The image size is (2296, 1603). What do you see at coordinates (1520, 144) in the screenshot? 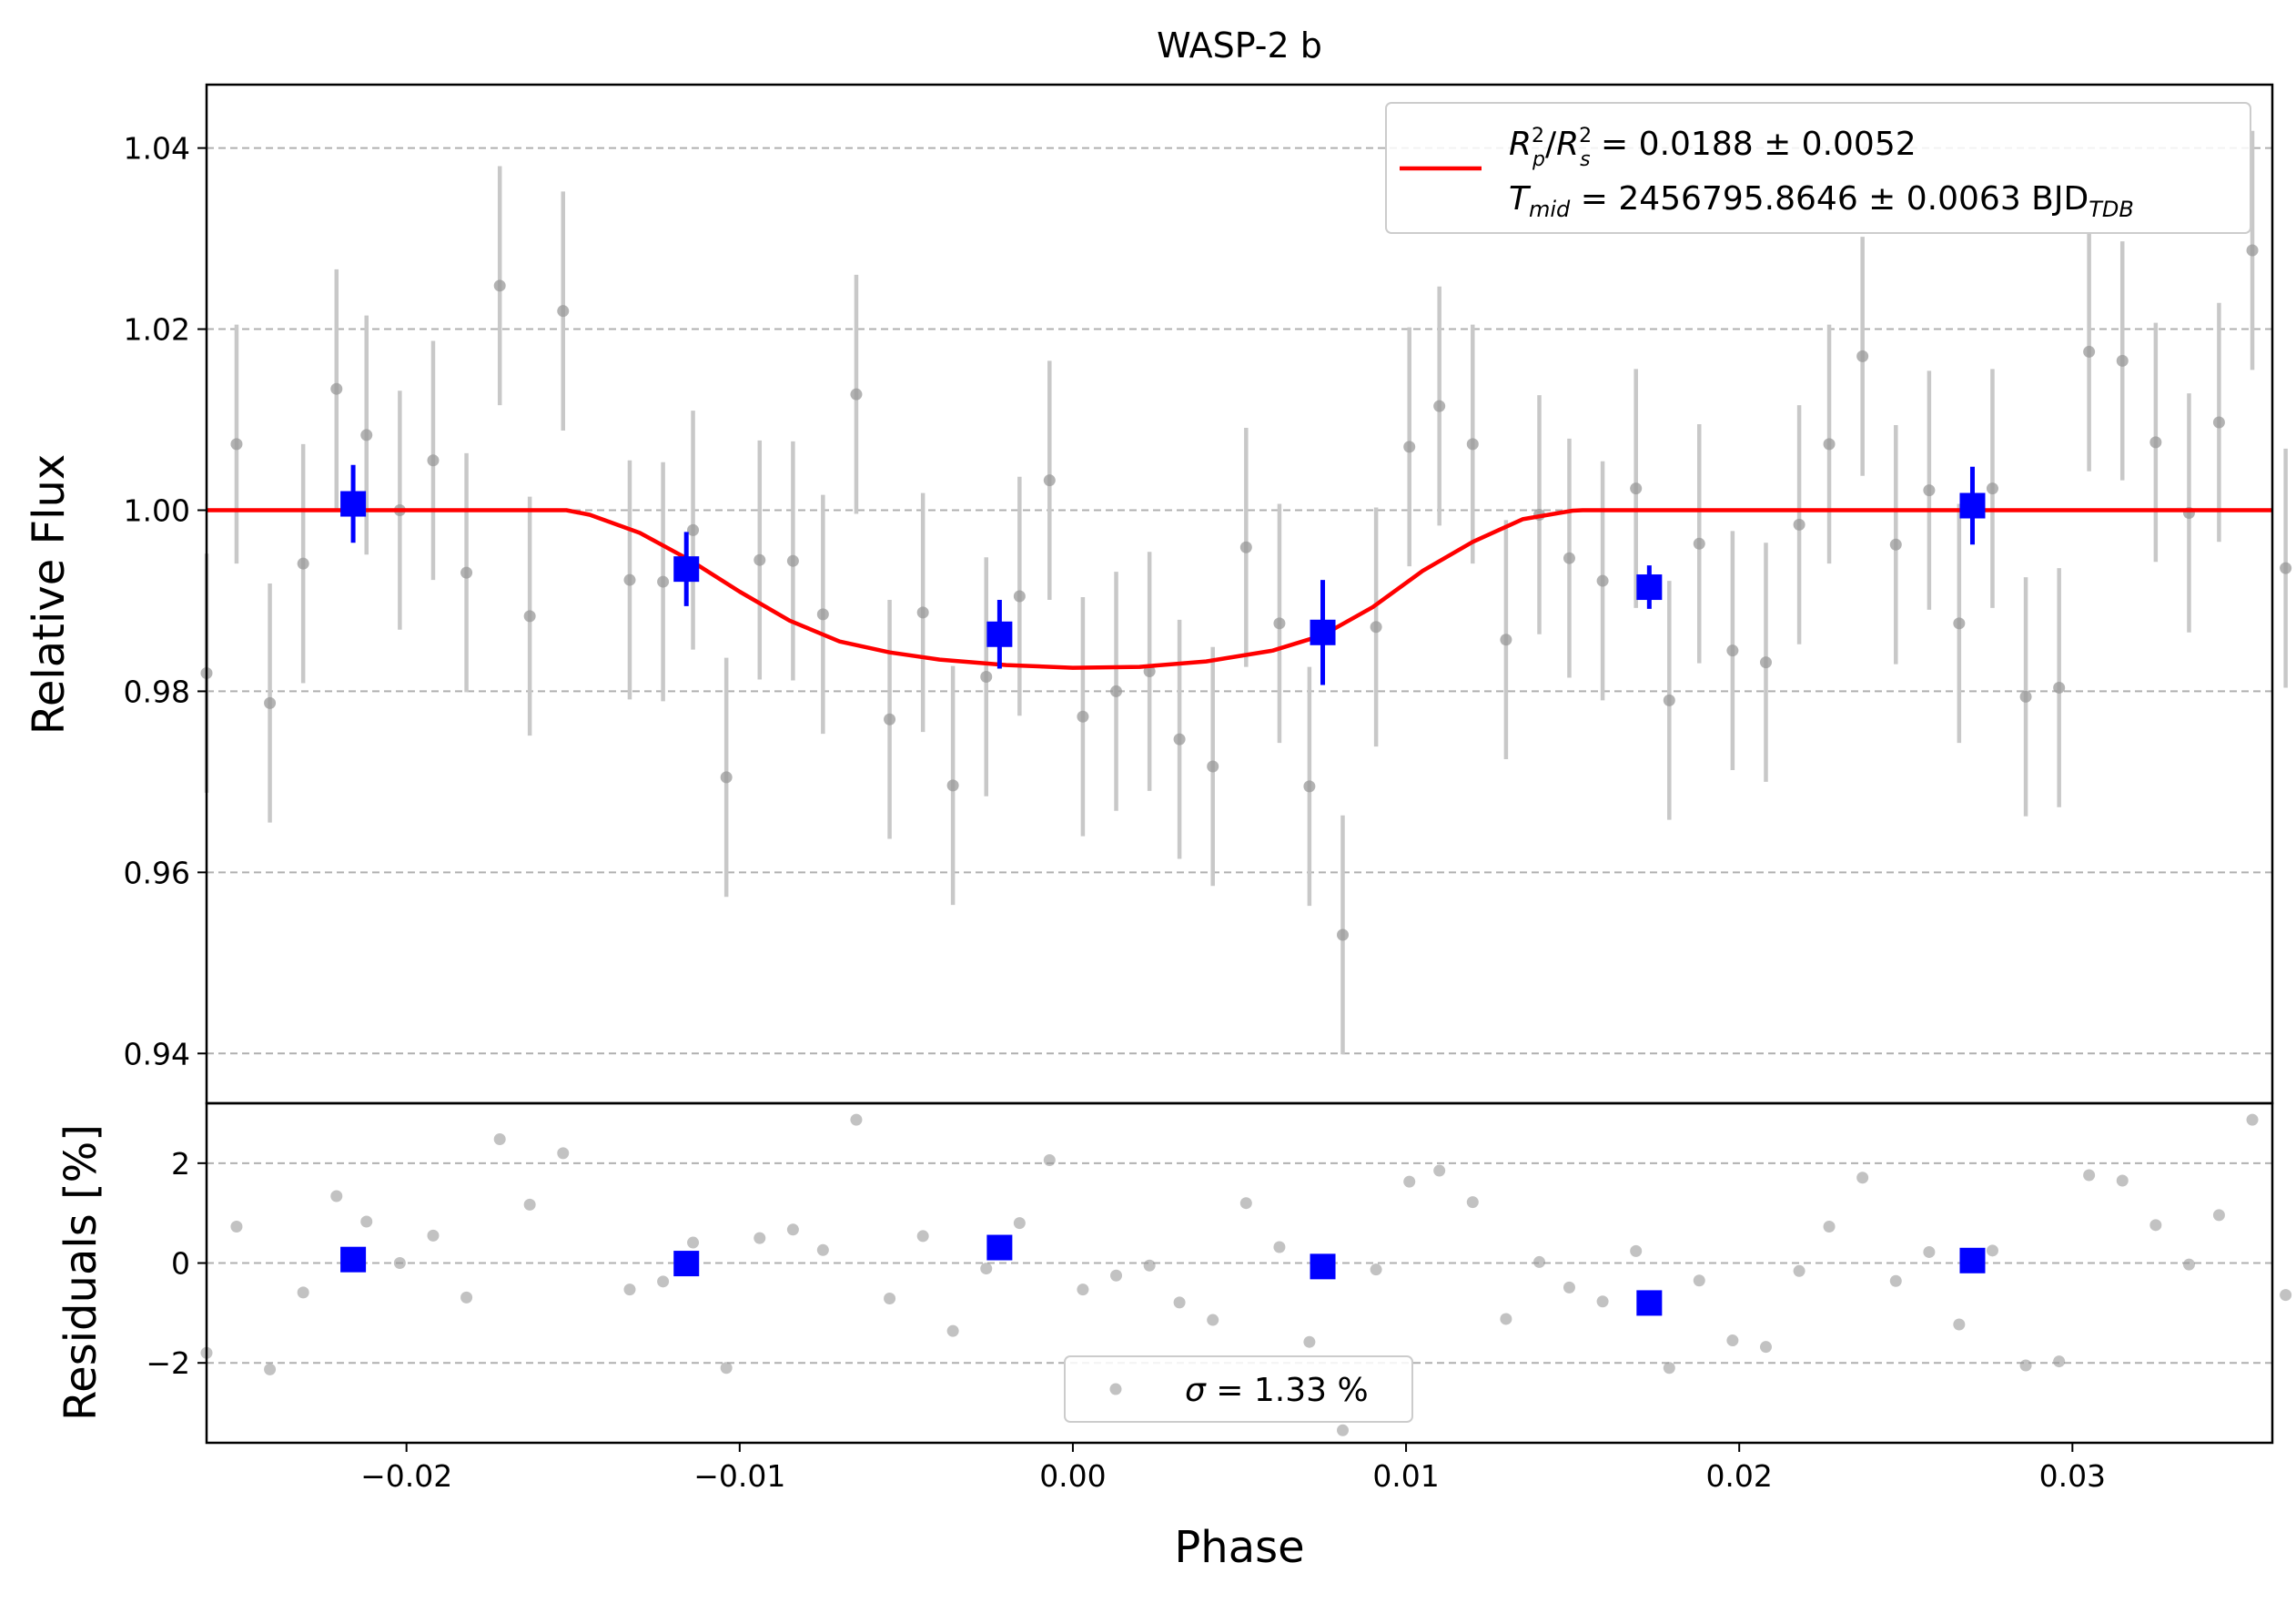
I see `legend-rp: R` at bounding box center [1520, 144].